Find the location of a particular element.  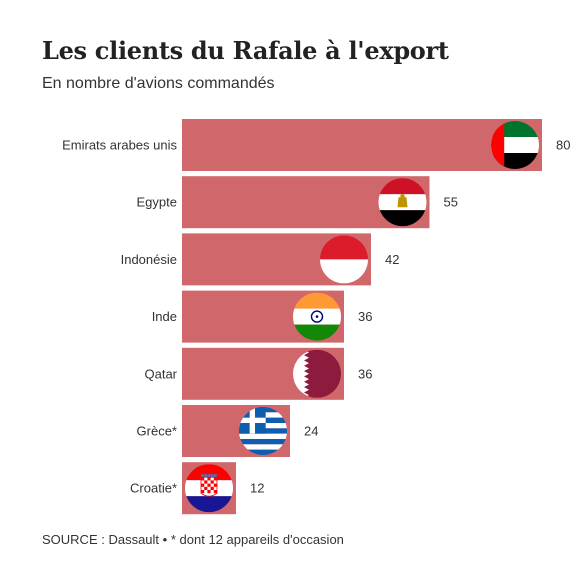

source-text: SOURCE : Dassault is located at coordinates (101, 539).